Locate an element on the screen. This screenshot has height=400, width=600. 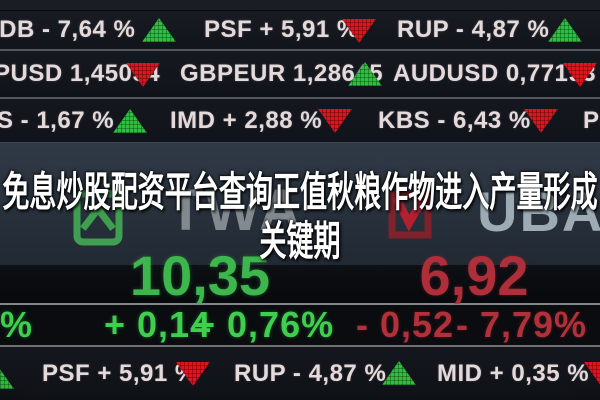
ticker-row-bottom: PSF + 5,91 % RUP - 4,87 % MID + 0,35 % is located at coordinates (300, 373).